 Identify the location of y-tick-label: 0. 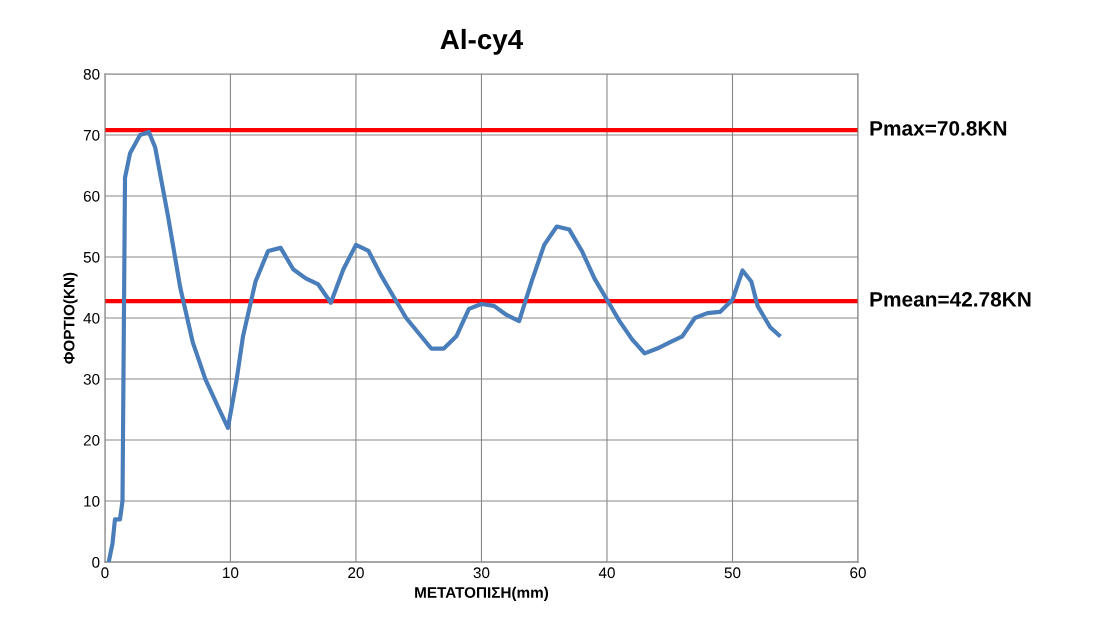
(96, 562).